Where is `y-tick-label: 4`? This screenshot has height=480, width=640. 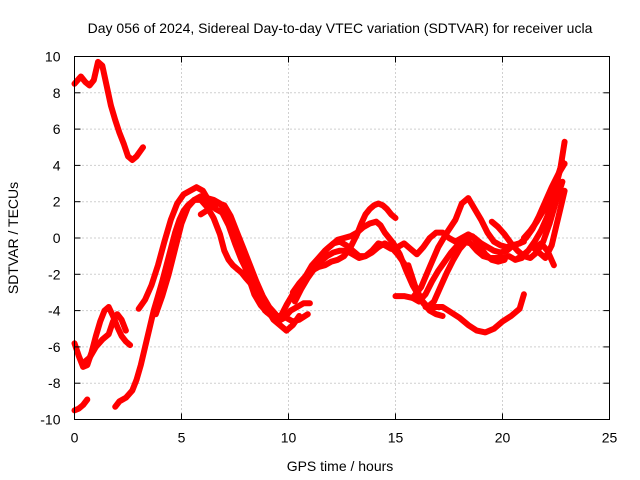 y-tick-label: 4 is located at coordinates (57, 165).